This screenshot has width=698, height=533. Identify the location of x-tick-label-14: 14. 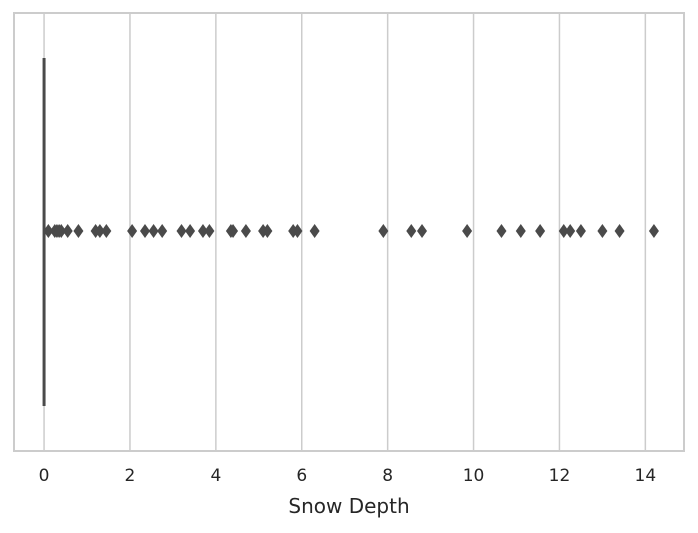
(646, 476).